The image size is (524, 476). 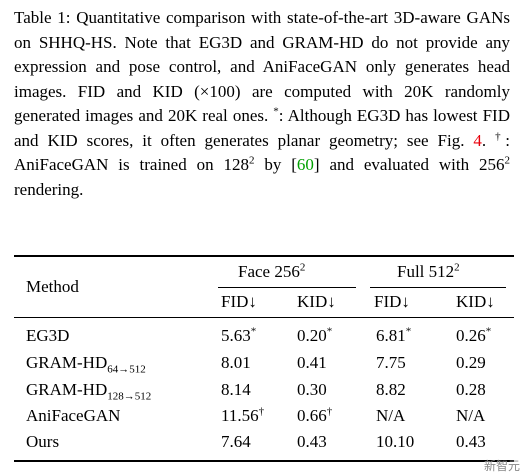 What do you see at coordinates (391, 362) in the screenshot?
I see `table-cell: 7.75` at bounding box center [391, 362].